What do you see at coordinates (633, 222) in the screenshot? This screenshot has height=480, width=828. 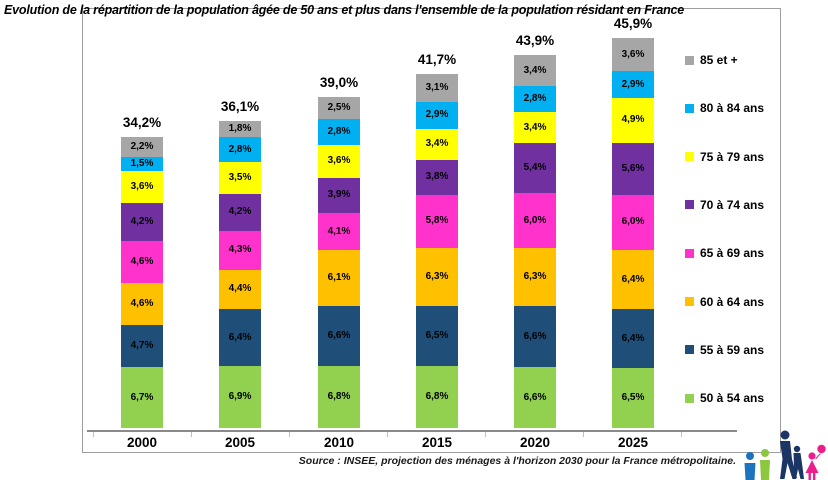 I see `segment-65-a-69-ans-2025: 6,0%` at bounding box center [633, 222].